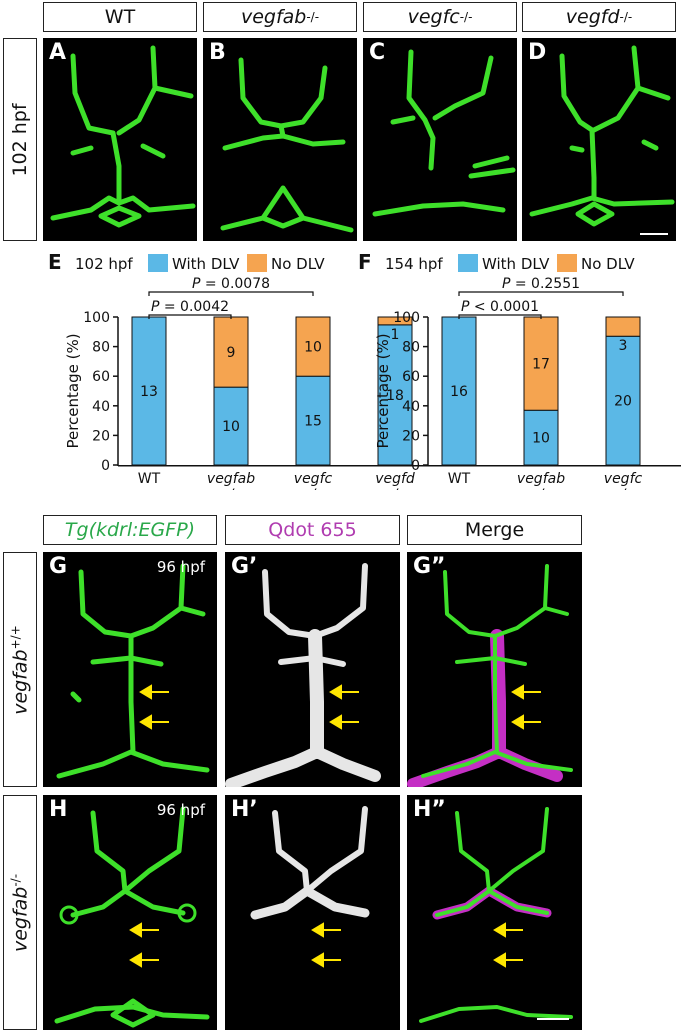 Image resolution: width=681 pixels, height=1034 pixels. What do you see at coordinates (429, 809) in the screenshot?
I see `panel-letter-h-double: H”` at bounding box center [429, 809].